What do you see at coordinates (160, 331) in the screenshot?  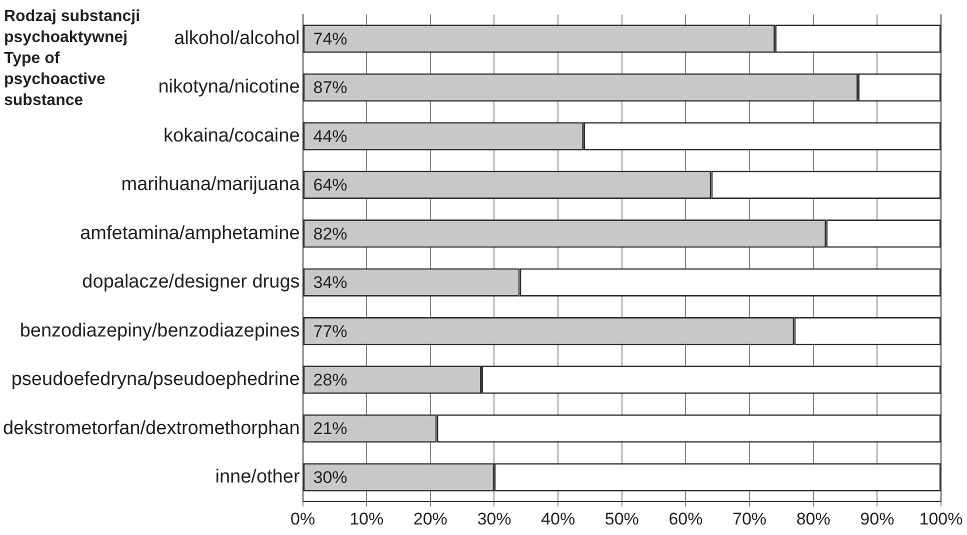 I see `y-tick-label: benzodiazepiny/benzodiazepines` at bounding box center [160, 331].